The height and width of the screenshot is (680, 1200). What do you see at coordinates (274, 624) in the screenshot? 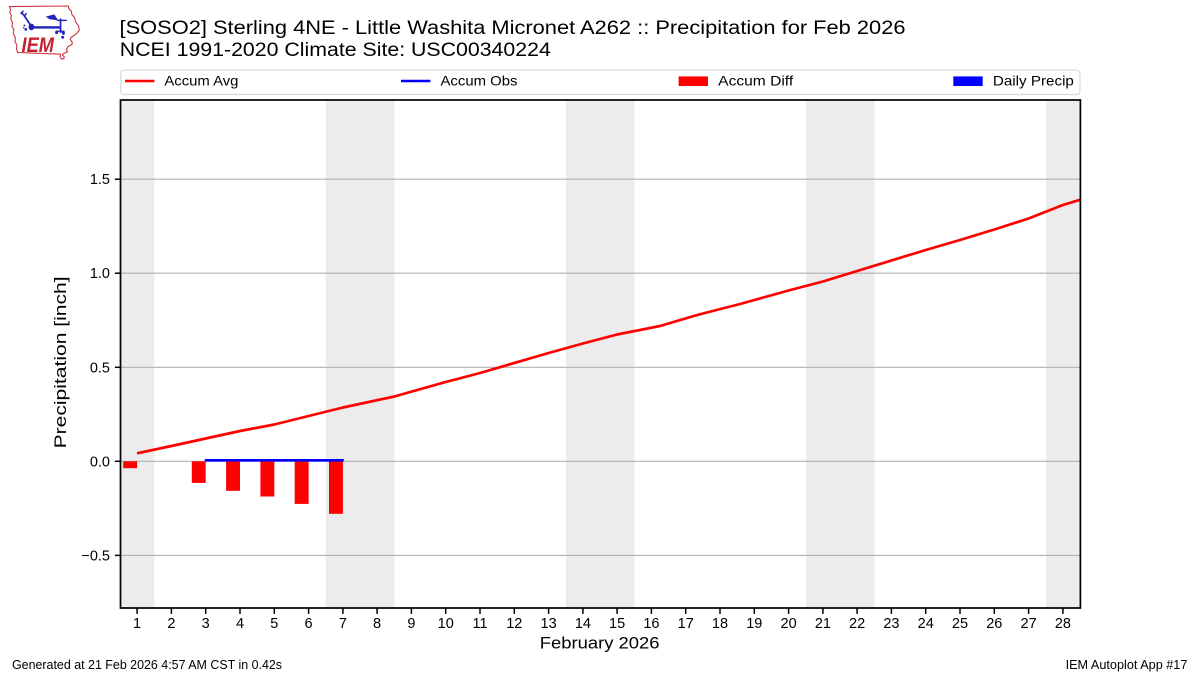
I see `svg-text: 5` at bounding box center [274, 624].